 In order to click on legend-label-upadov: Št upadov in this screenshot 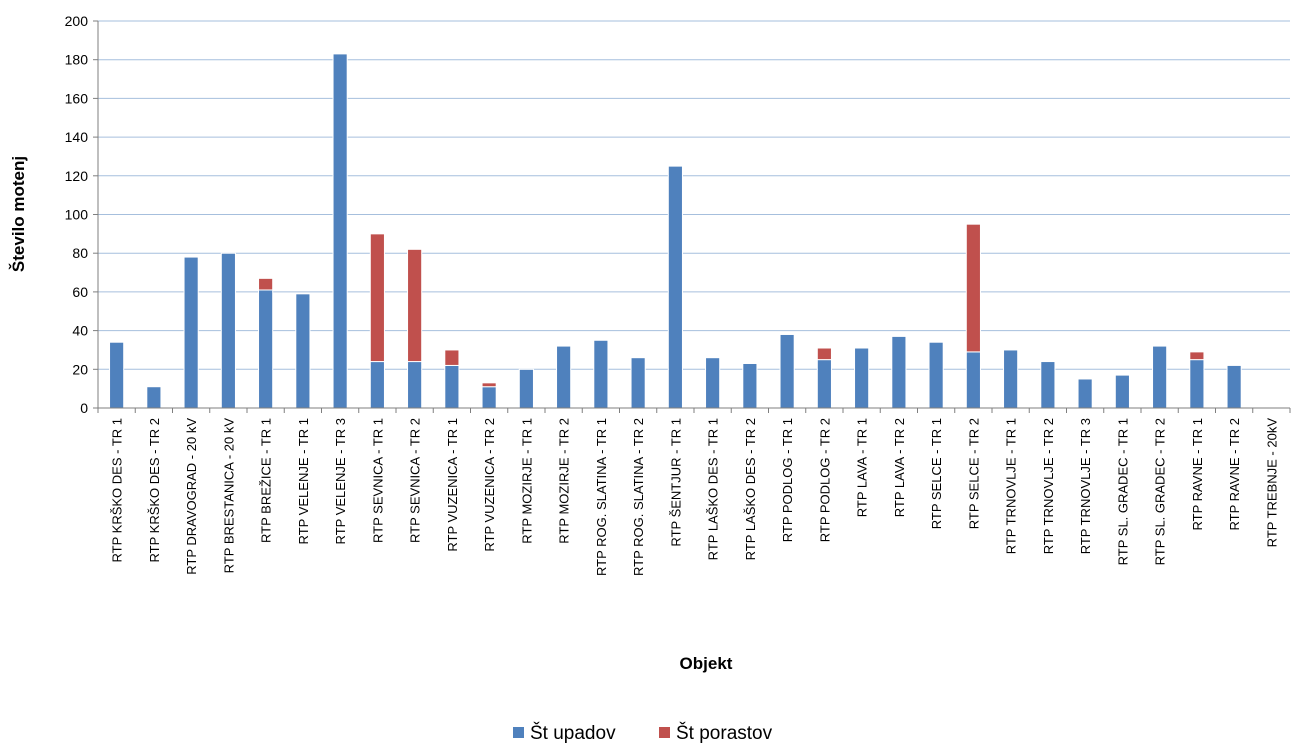, I will do `click(573, 733)`.